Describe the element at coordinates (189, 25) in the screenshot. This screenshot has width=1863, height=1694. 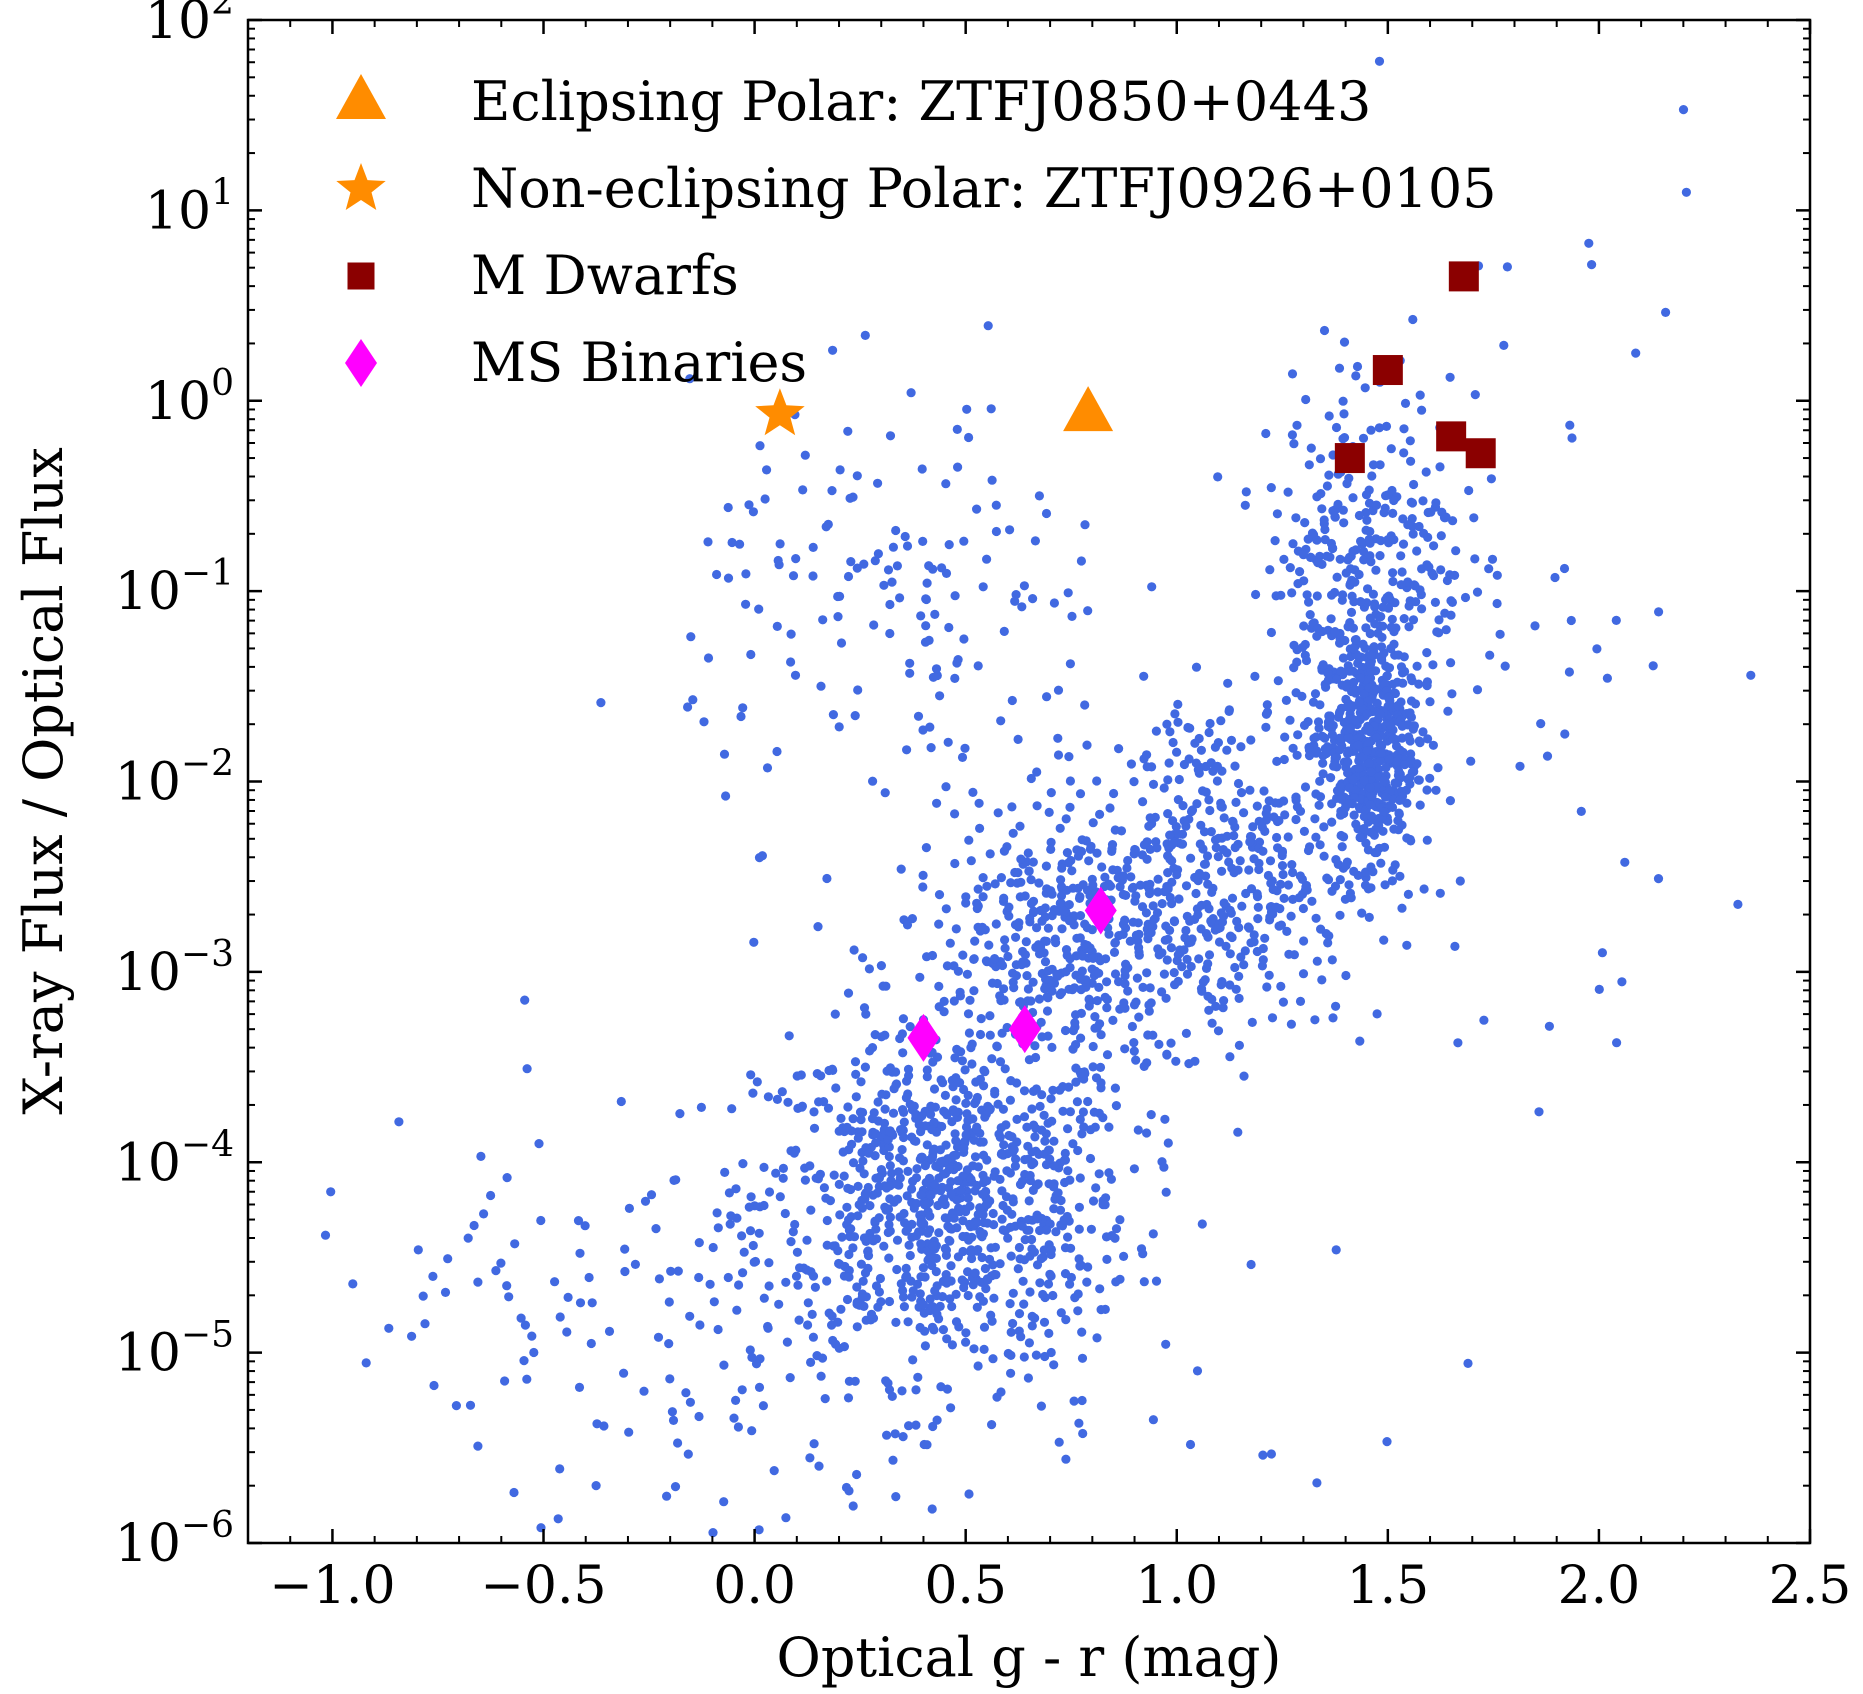
I see `y-tick-label: 102` at that location.